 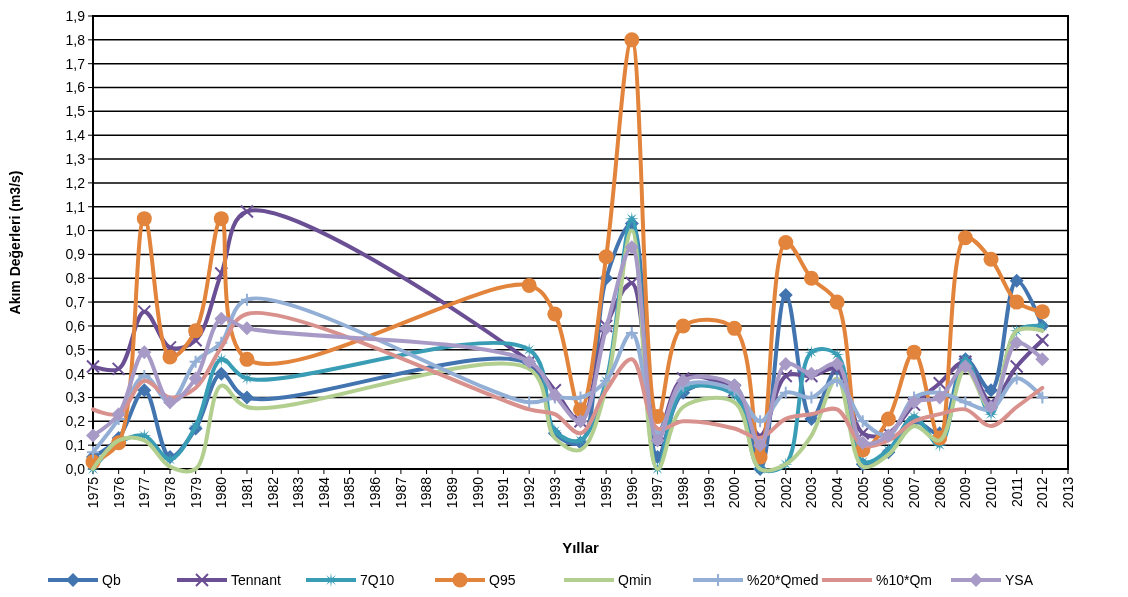 I want to click on x-tick-label: 1976, so click(x=118, y=492).